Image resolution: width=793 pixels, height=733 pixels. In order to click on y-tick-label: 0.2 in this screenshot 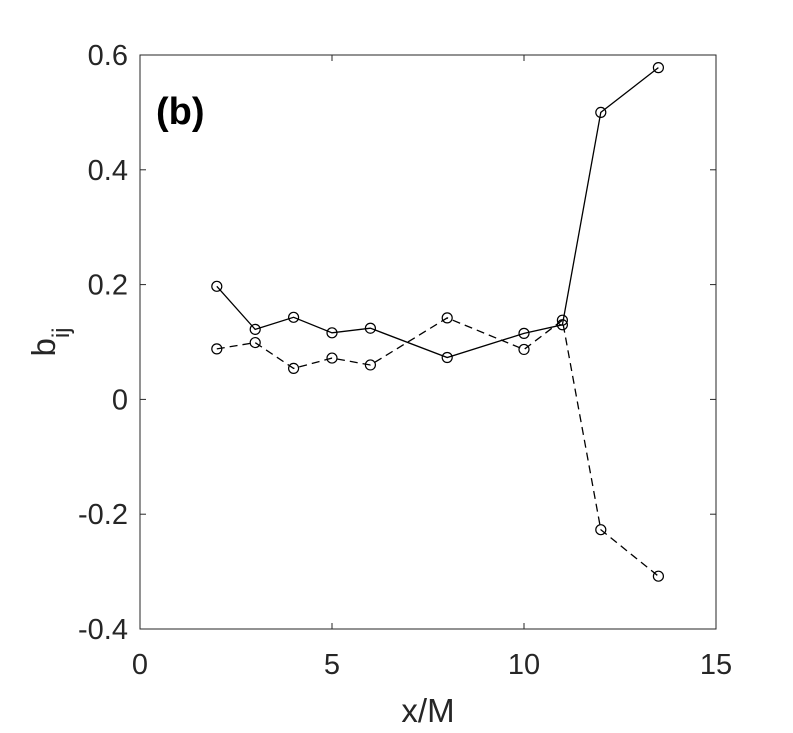, I will do `click(108, 286)`.